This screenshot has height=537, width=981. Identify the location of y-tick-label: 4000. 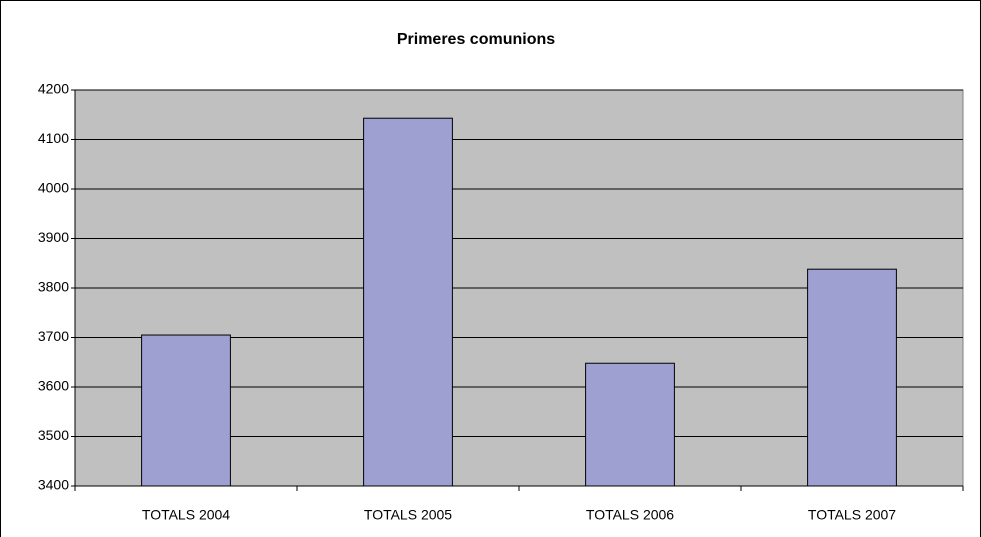
(53, 188).